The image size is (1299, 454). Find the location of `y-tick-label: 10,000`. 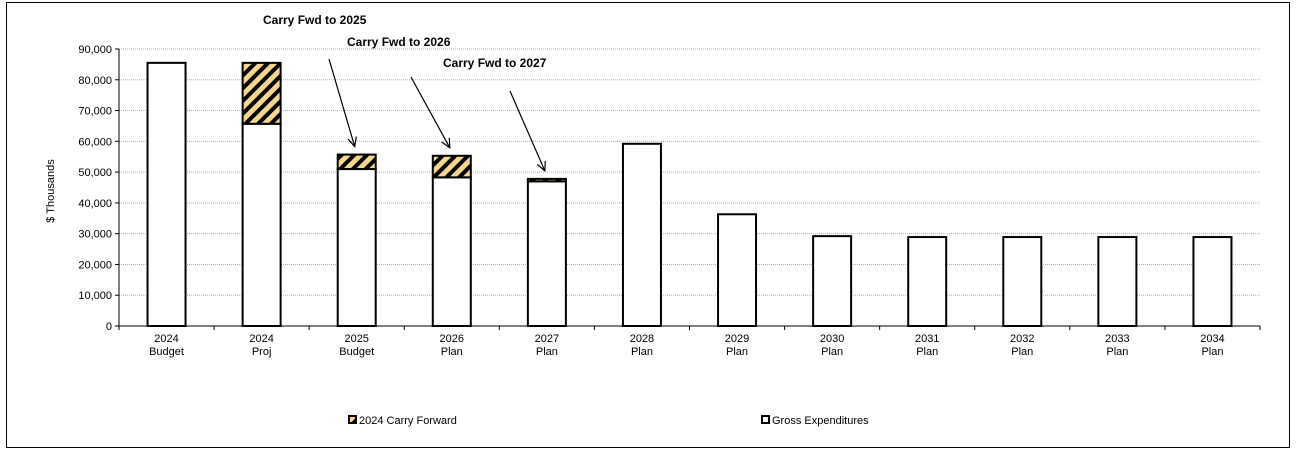

y-tick-label: 10,000 is located at coordinates (95, 296).